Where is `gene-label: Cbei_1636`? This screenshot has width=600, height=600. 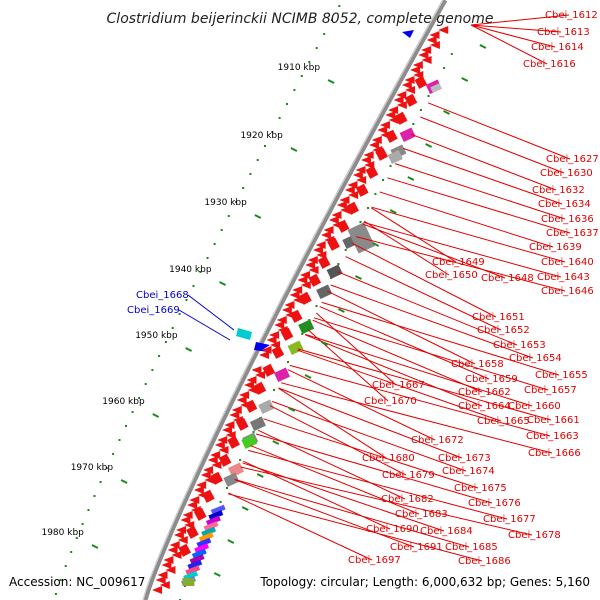 gene-label: Cbei_1636 is located at coordinates (567, 219).